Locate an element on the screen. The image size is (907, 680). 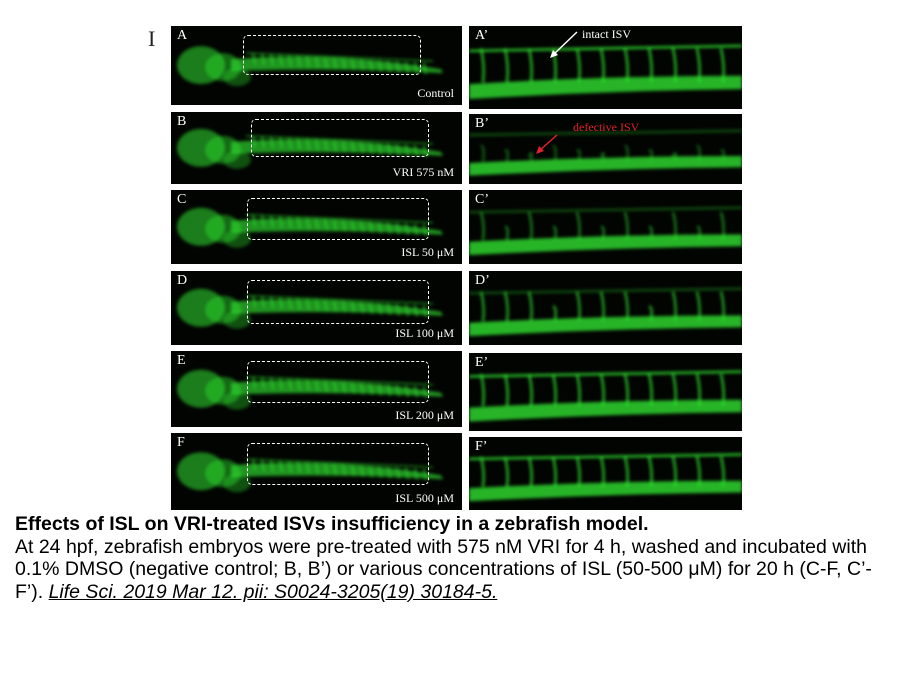
whole-embryo-panel-e: E ISL 200 μM is located at coordinates (316, 389).